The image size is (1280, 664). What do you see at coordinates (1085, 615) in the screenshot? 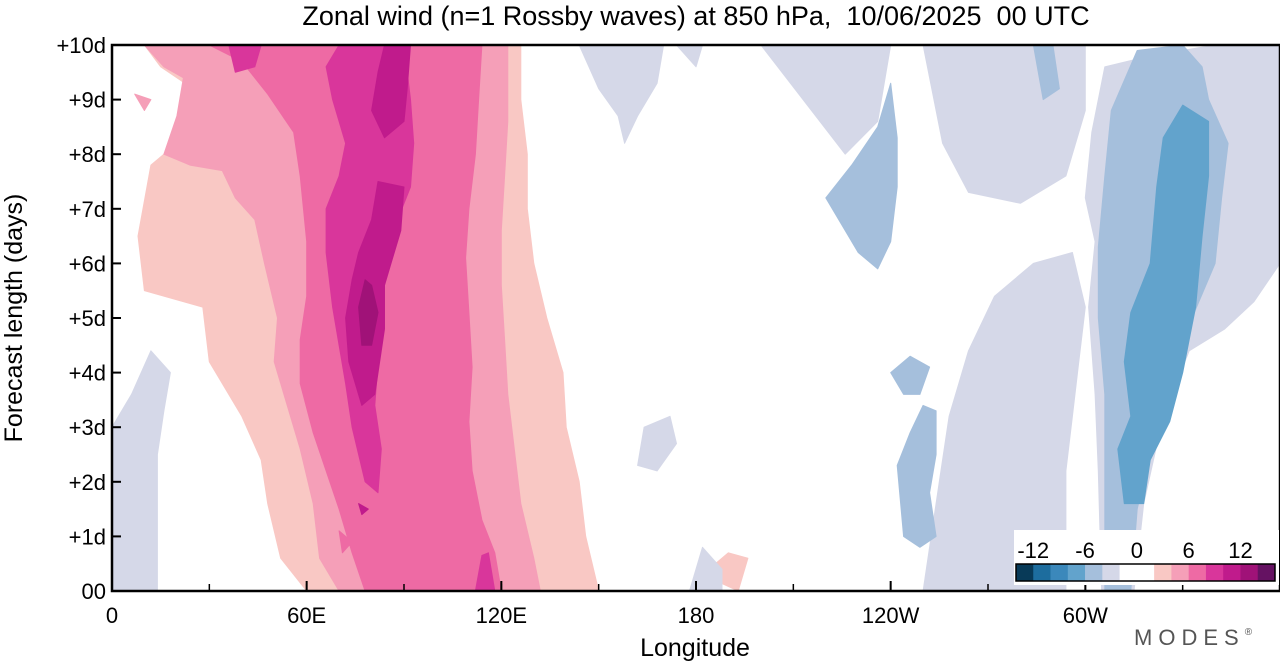
I see `x-tick-label: 60W` at bounding box center [1085, 615].